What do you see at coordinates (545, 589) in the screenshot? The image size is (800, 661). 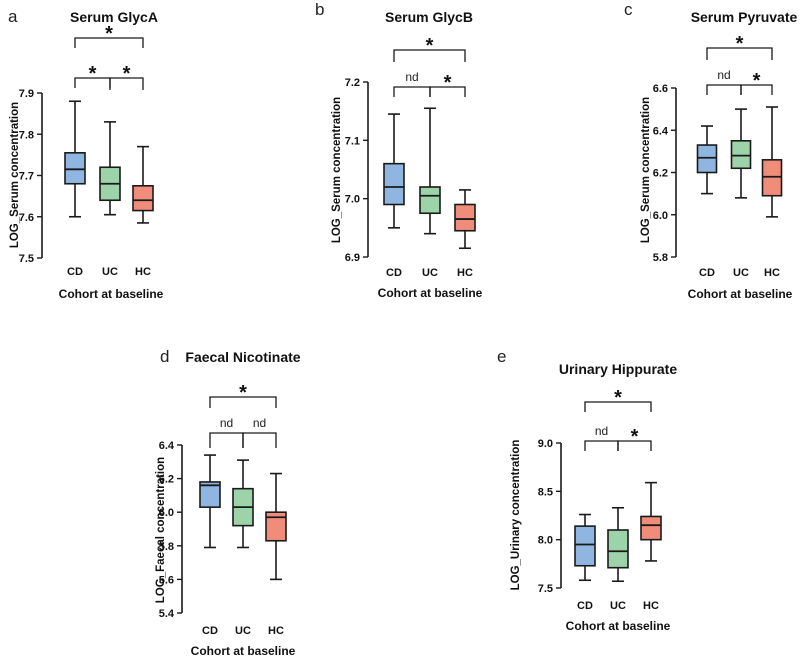 I see `panel-e-y-tick-label: 7.5` at bounding box center [545, 589].